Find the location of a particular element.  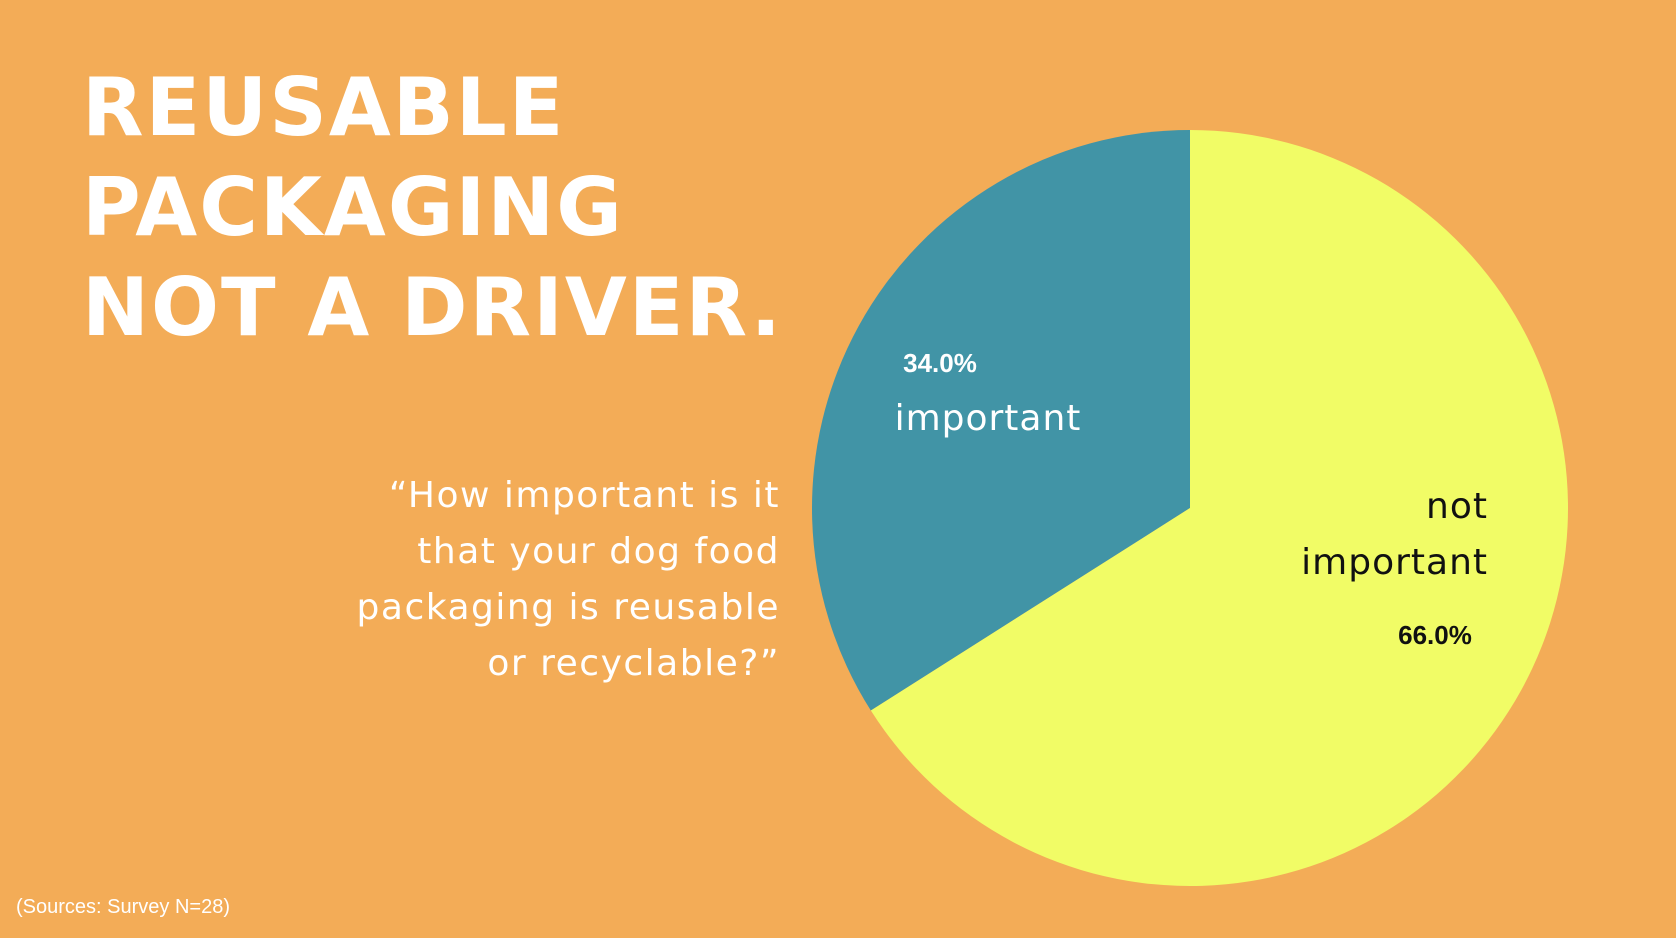

slice-value-label: 66.0% is located at coordinates (1435, 635).